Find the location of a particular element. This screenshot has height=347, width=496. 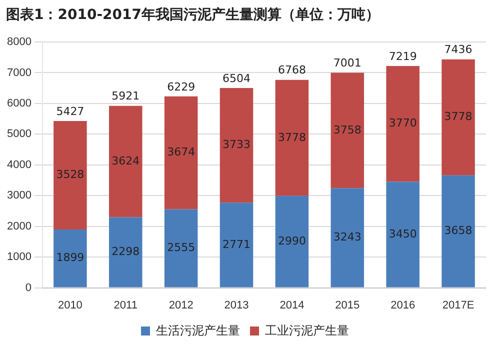

y-tick-label: 6000 is located at coordinates (19, 103).